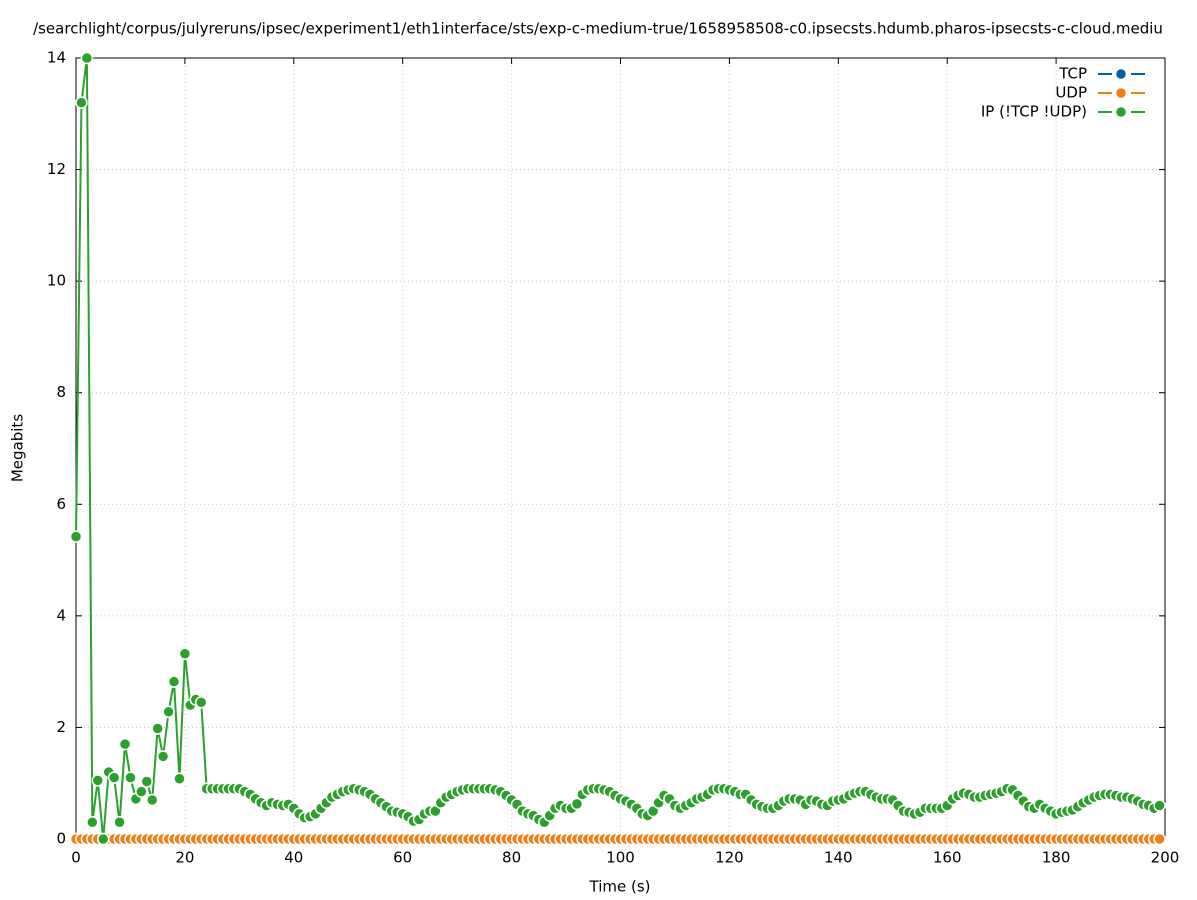  What do you see at coordinates (293, 858) in the screenshot?
I see `x-tick-label: 40` at bounding box center [293, 858].